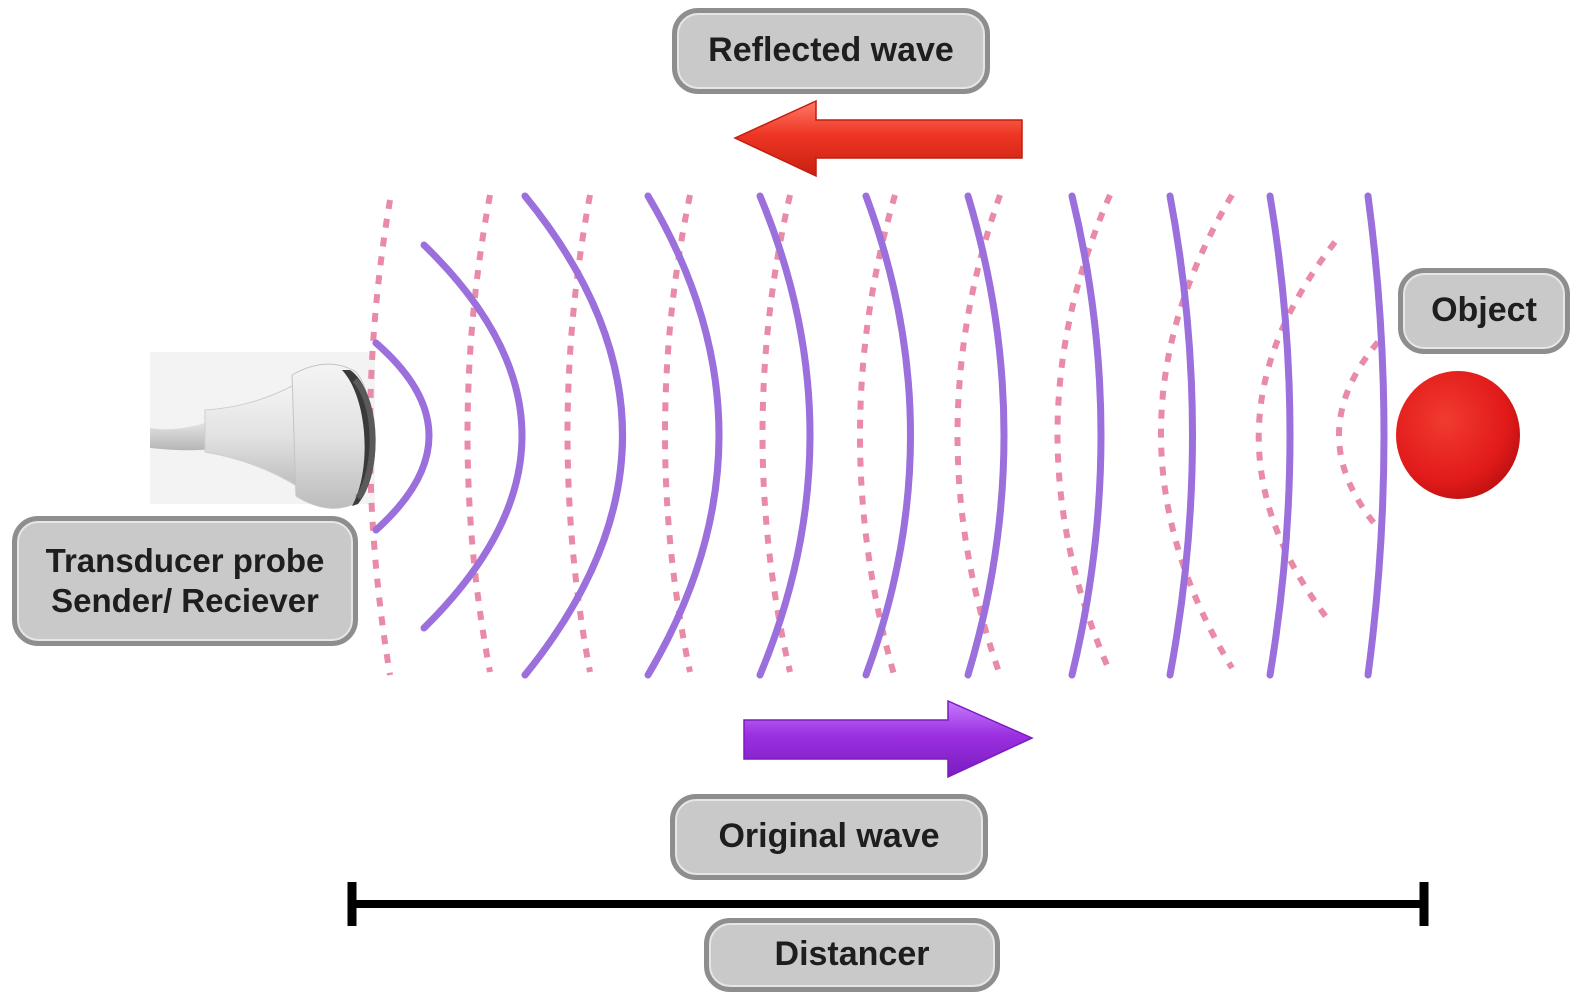  Describe the element at coordinates (184, 435) in the screenshot. I see `probe-cable` at that location.